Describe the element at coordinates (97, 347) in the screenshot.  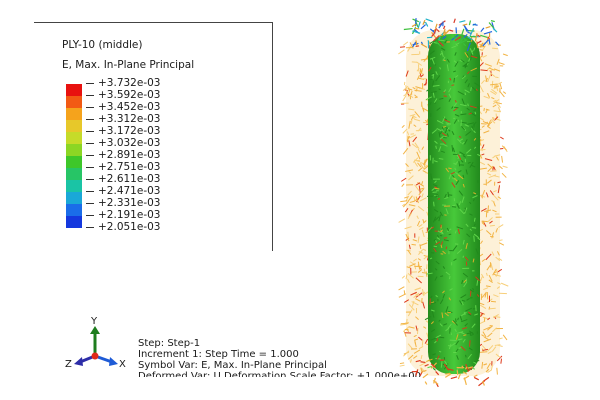
I see `axis-triad: Y Z X` at that location.